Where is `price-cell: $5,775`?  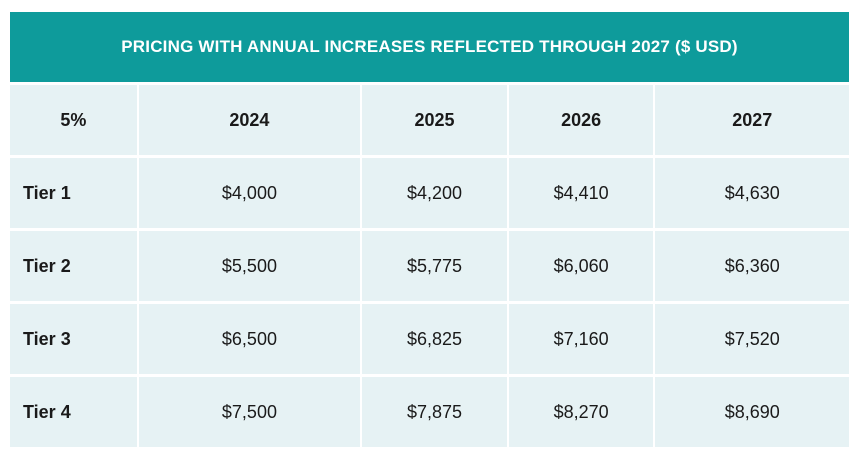
price-cell: $5,775 is located at coordinates (434, 266).